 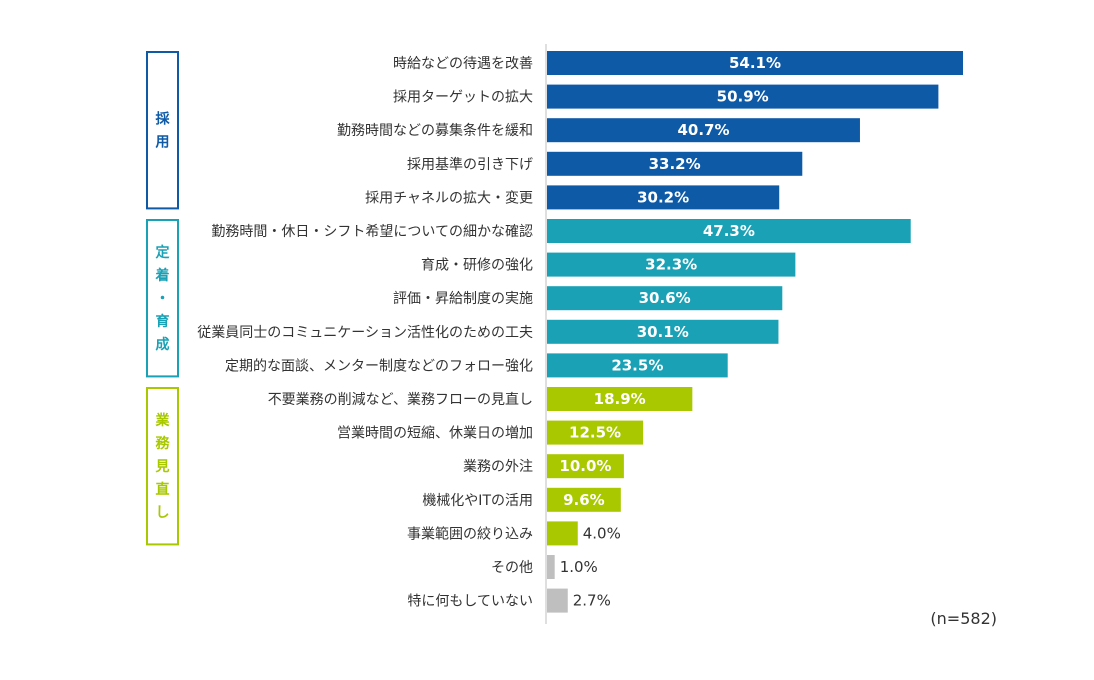 I want to click on value-label-5: 47.3%, so click(x=729, y=231).